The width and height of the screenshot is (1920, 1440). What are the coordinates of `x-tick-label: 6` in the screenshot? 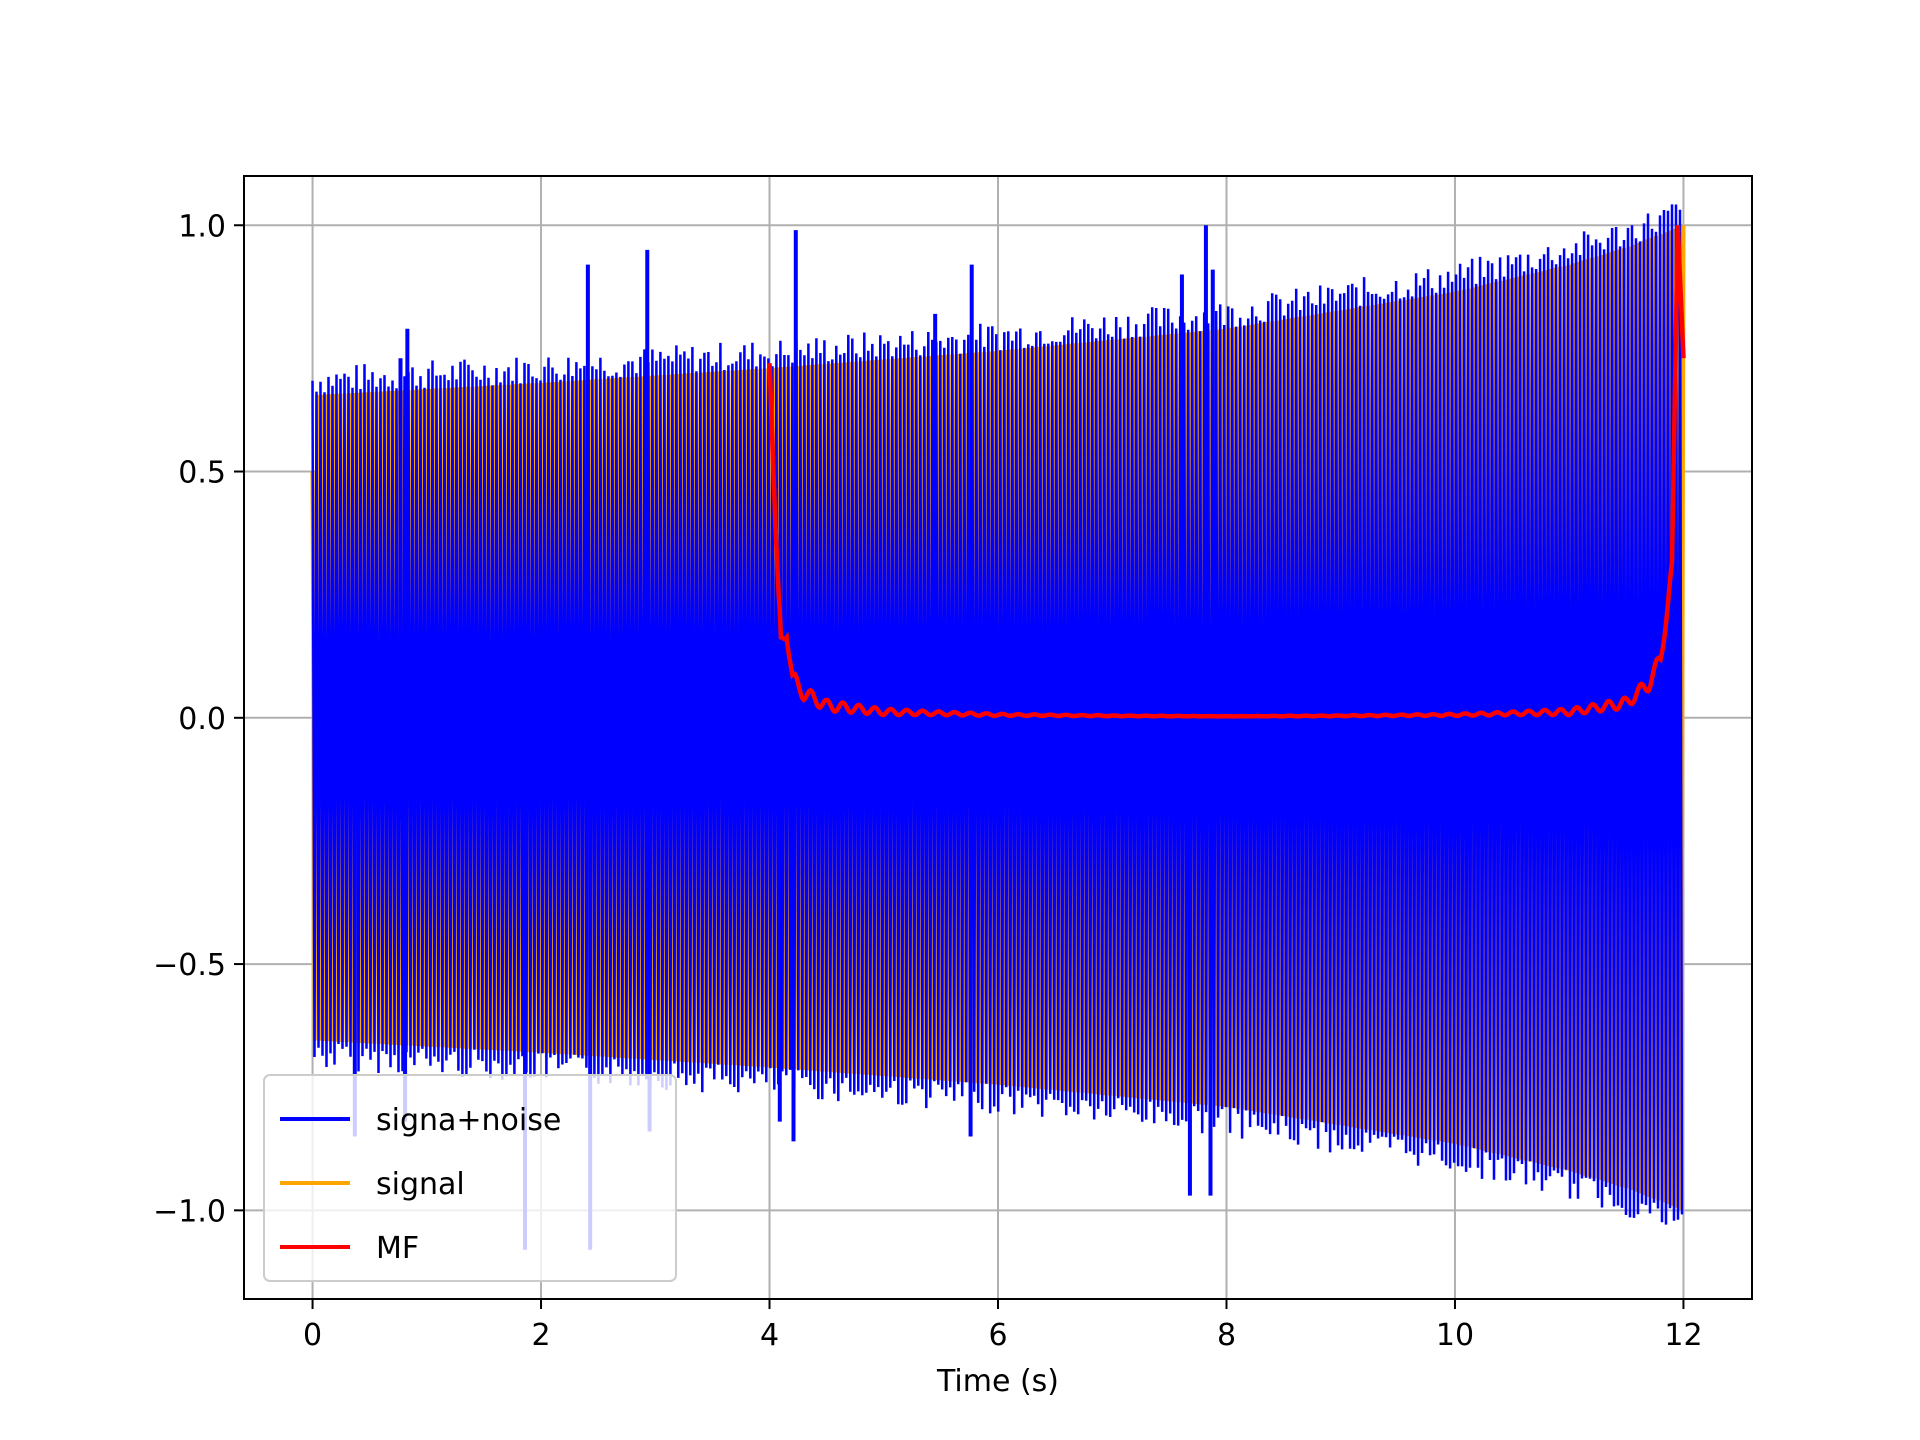 It's located at (997, 1335).